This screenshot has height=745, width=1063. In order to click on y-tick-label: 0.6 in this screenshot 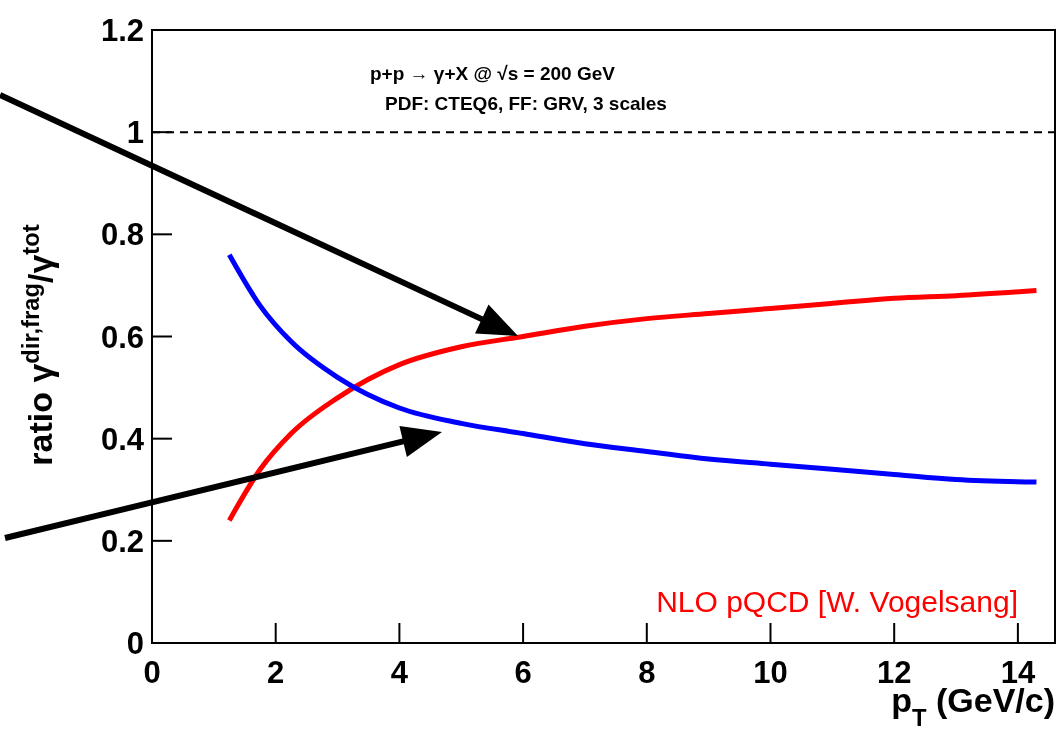, I will do `click(122, 337)`.